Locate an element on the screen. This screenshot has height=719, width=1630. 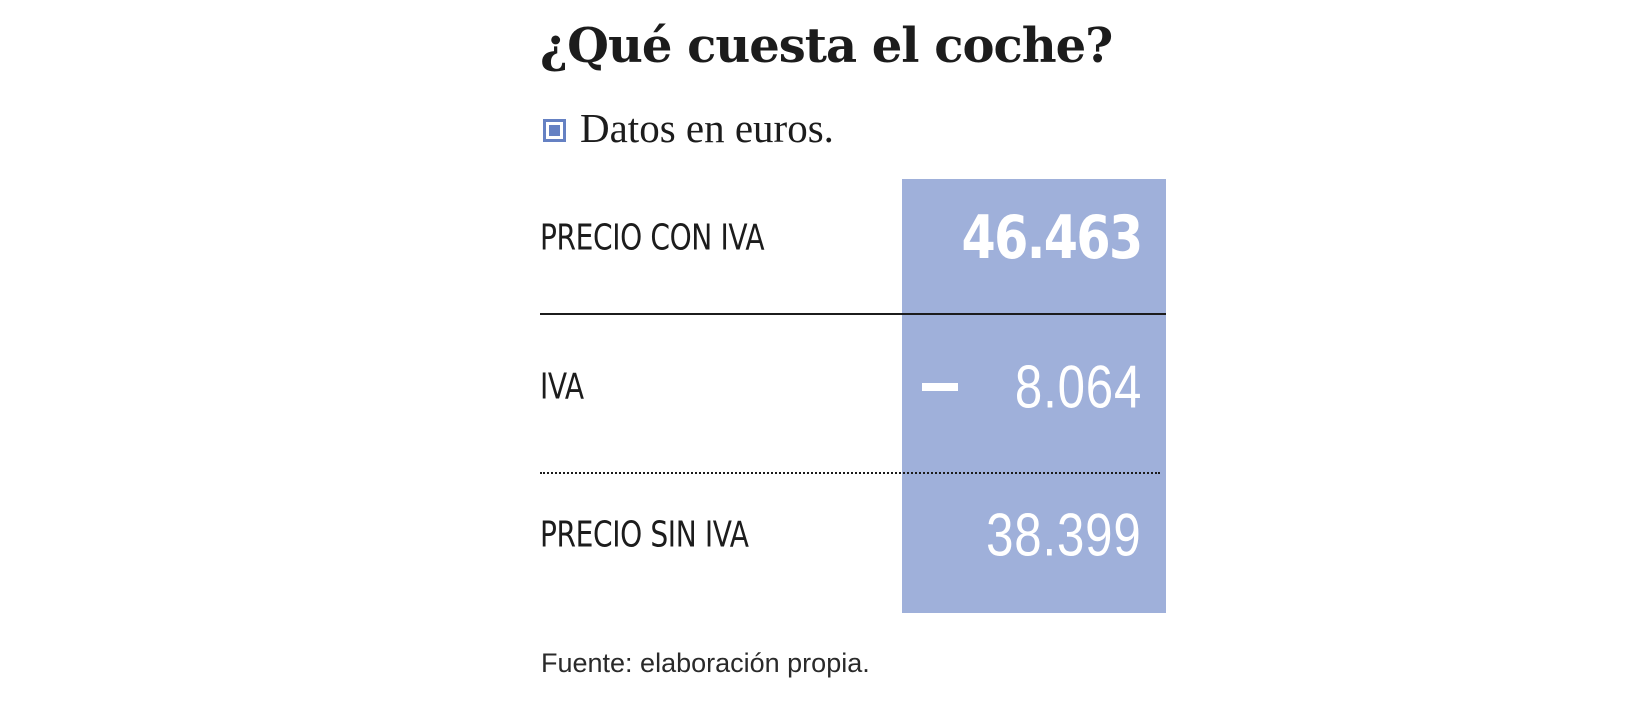
solid-divider is located at coordinates (853, 314).